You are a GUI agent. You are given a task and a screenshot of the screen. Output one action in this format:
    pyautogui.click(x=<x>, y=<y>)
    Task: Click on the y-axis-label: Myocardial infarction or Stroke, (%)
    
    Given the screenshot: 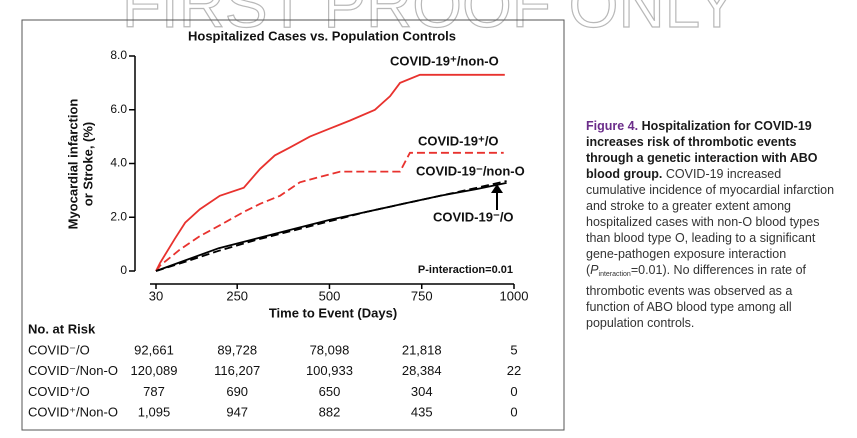 What is the action you would take?
    pyautogui.click(x=80, y=164)
    